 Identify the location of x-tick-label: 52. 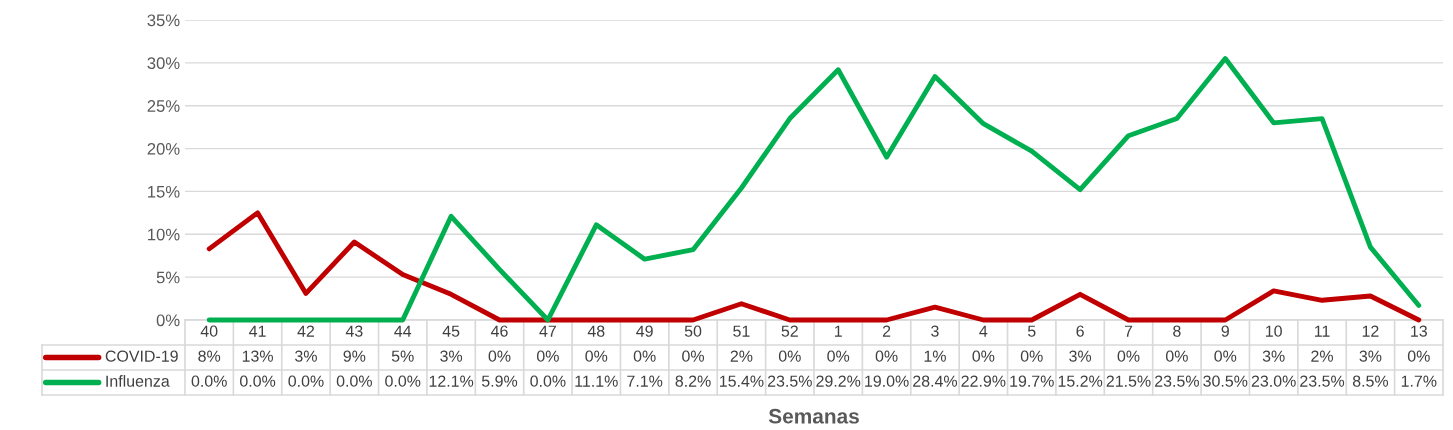
(789, 331).